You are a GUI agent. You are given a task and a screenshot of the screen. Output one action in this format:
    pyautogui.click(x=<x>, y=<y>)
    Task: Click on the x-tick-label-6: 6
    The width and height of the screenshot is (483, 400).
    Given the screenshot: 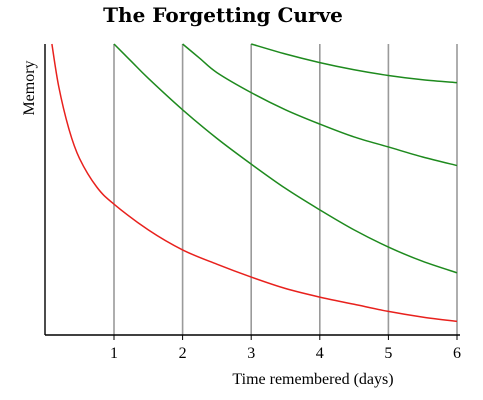 What is the action you would take?
    pyautogui.click(x=457, y=353)
    